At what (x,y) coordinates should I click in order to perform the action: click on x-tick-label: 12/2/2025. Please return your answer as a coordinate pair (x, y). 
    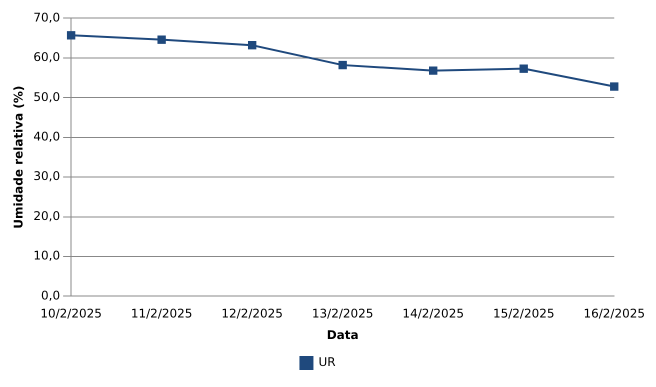
    Looking at the image, I should click on (252, 313).